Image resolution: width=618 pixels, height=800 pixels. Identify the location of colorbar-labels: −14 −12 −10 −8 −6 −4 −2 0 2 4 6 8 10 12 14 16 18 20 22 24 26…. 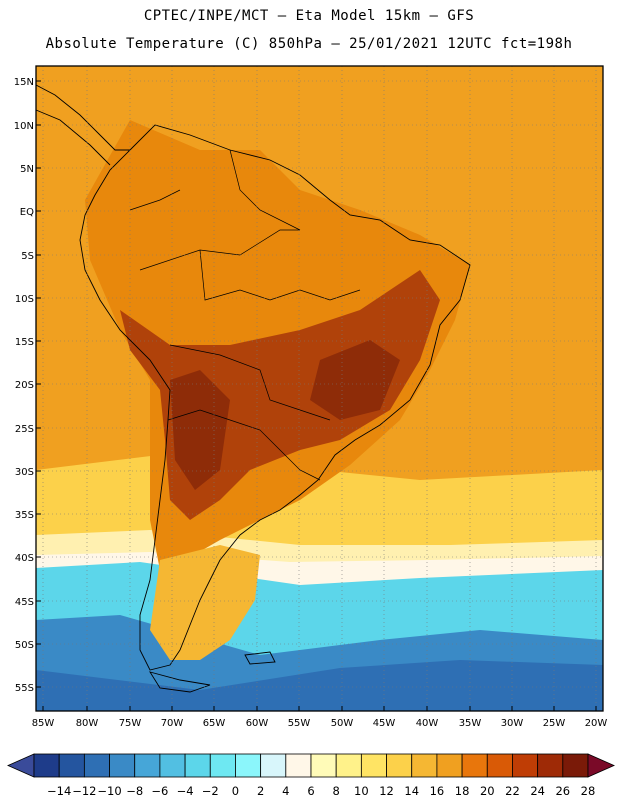
(321, 791).